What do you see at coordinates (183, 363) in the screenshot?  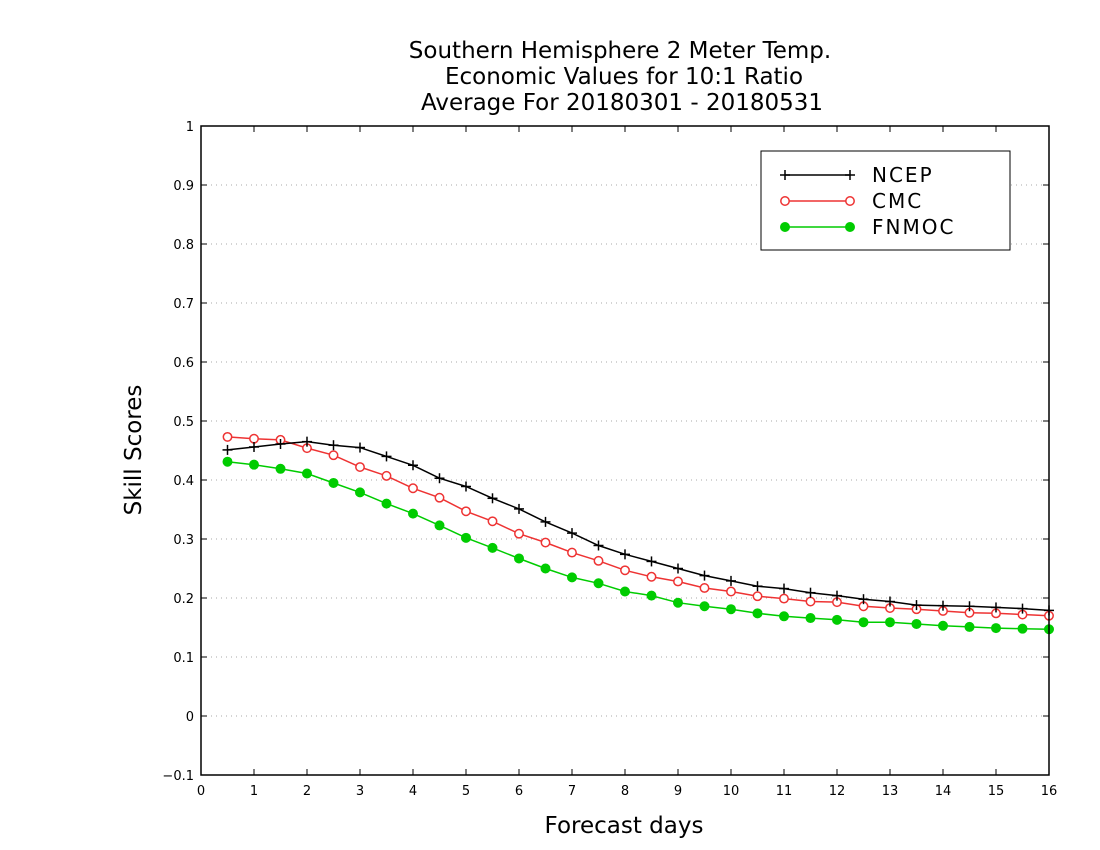 I see `y-tick-label: 0.6` at bounding box center [183, 363].